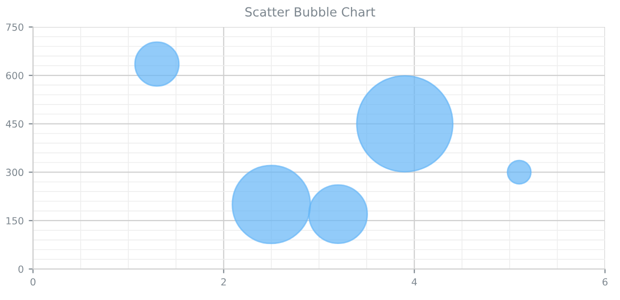 Image resolution: width=620 pixels, height=300 pixels. I want to click on y-tick-label: 0, so click(21, 269).